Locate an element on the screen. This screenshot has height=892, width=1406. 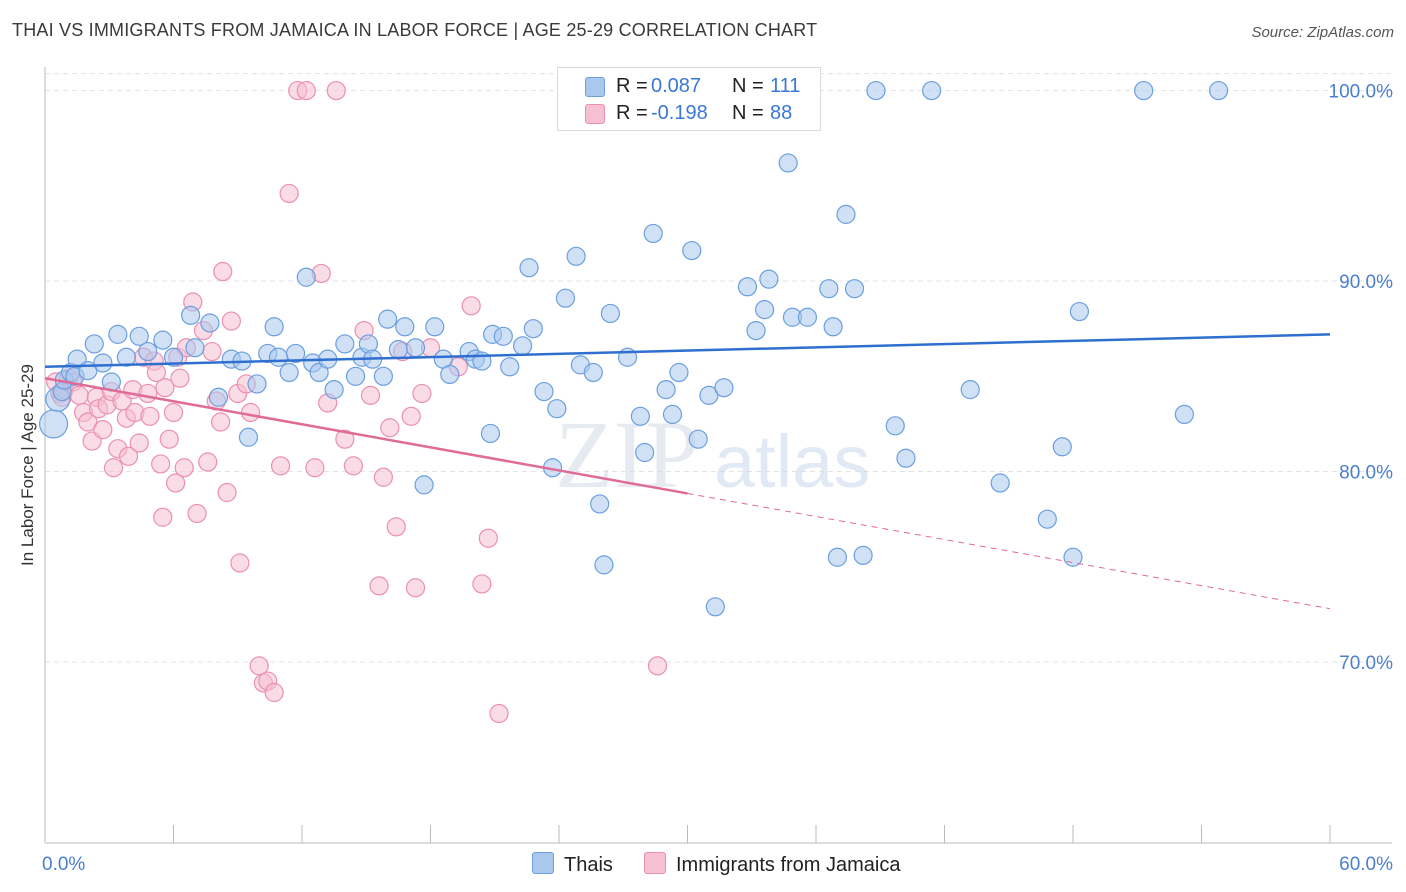
jamaica-trend-line-extension is located at coordinates (1009, 551).